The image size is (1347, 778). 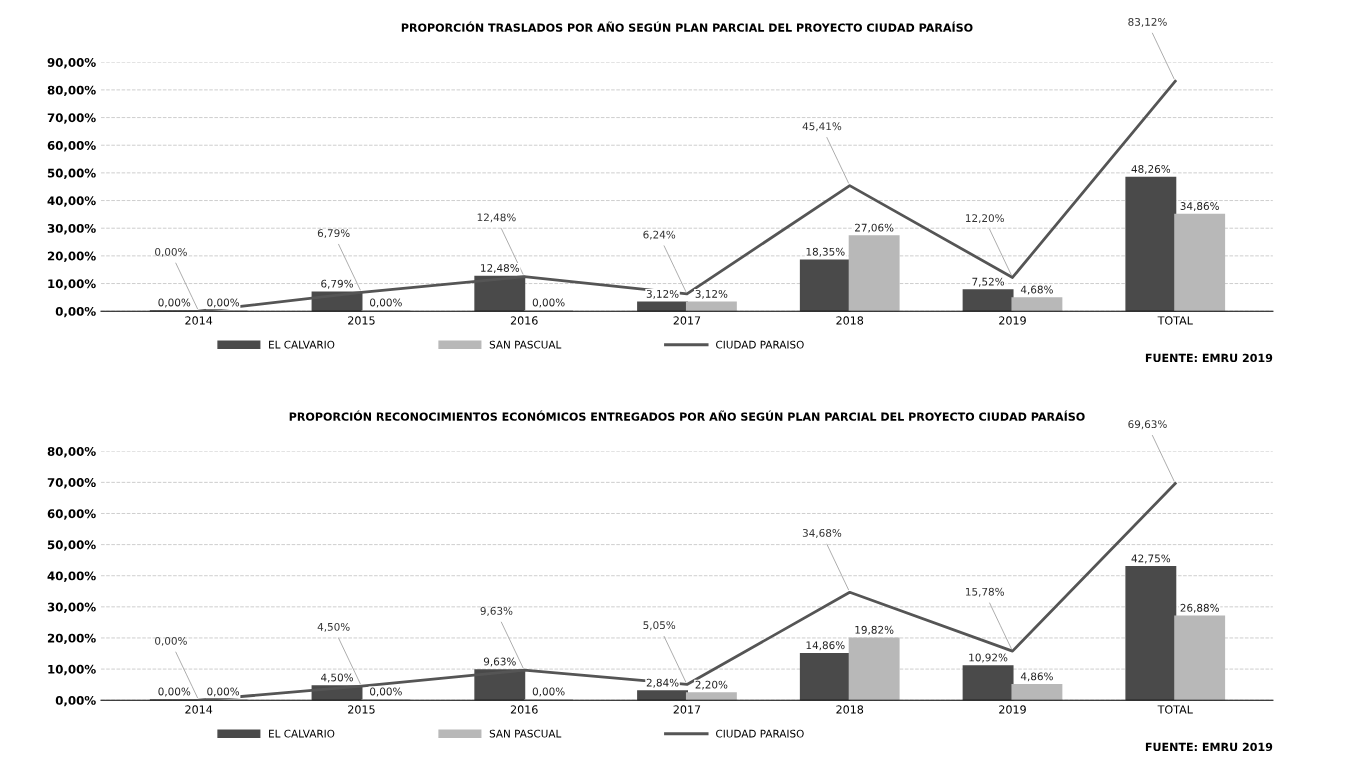 I want to click on data-label: 15,78%, so click(x=985, y=592).